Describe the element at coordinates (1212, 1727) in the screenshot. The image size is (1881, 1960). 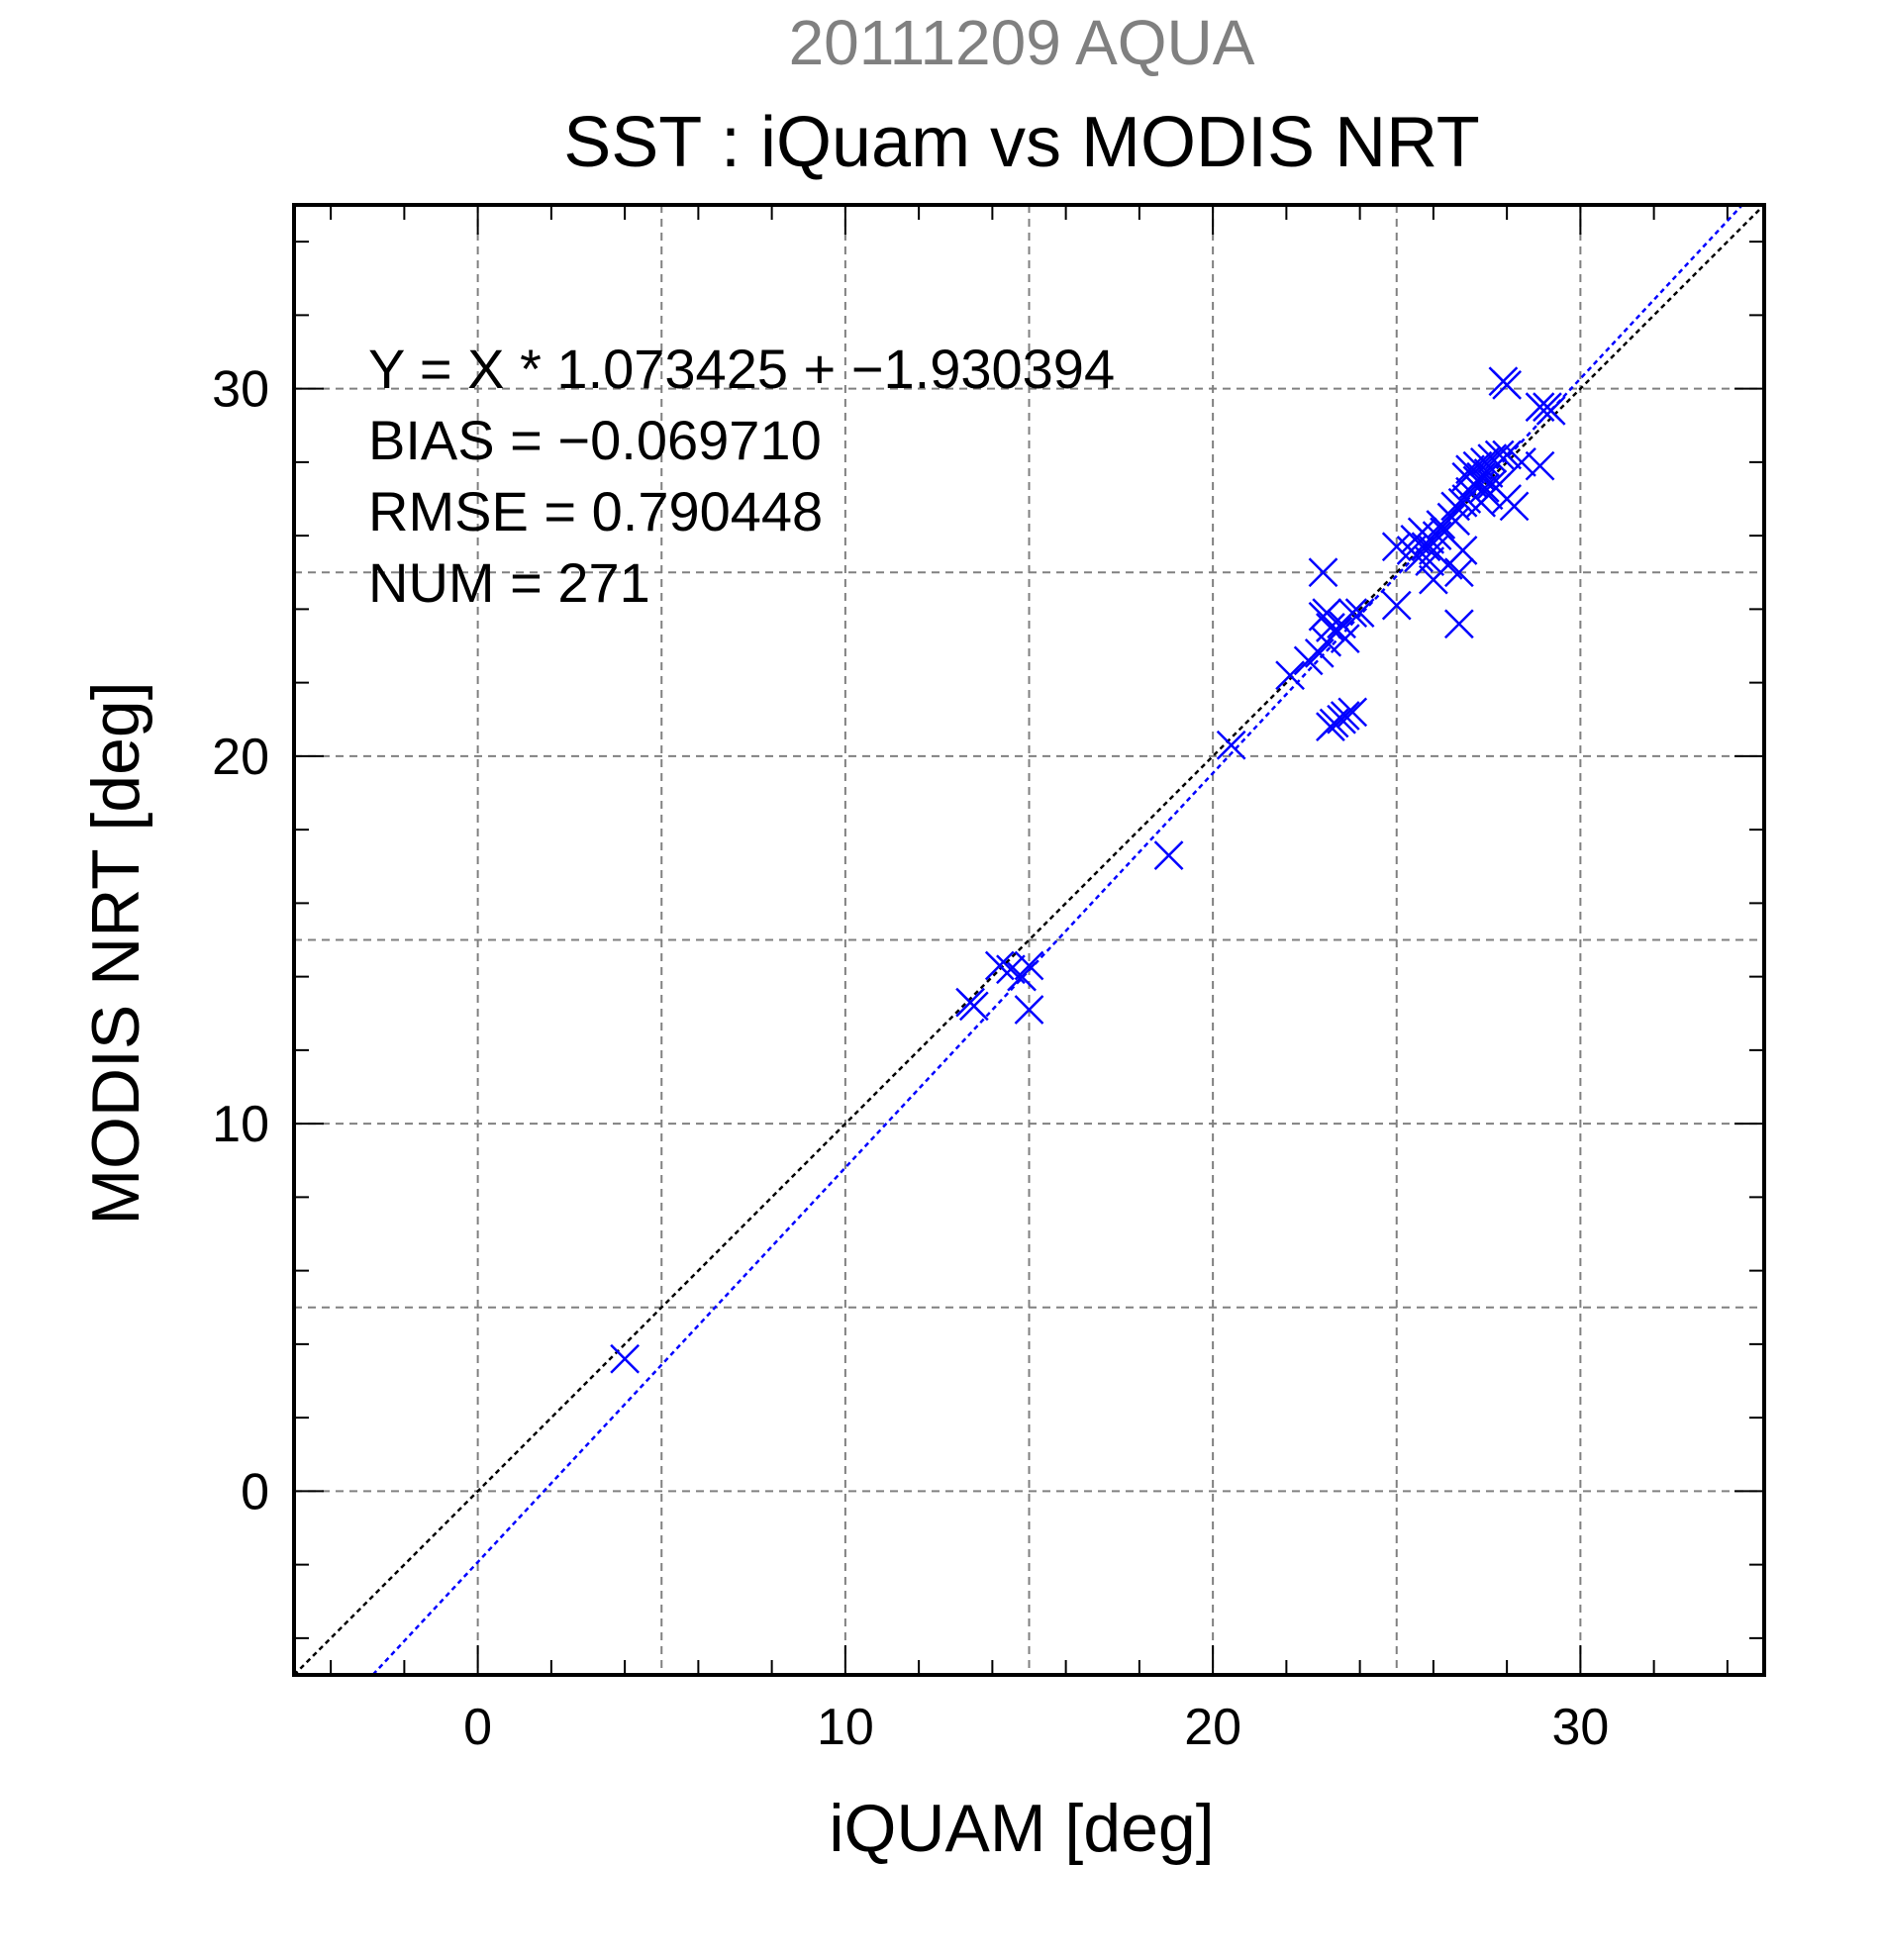
I see `x-tick-label: 20` at that location.